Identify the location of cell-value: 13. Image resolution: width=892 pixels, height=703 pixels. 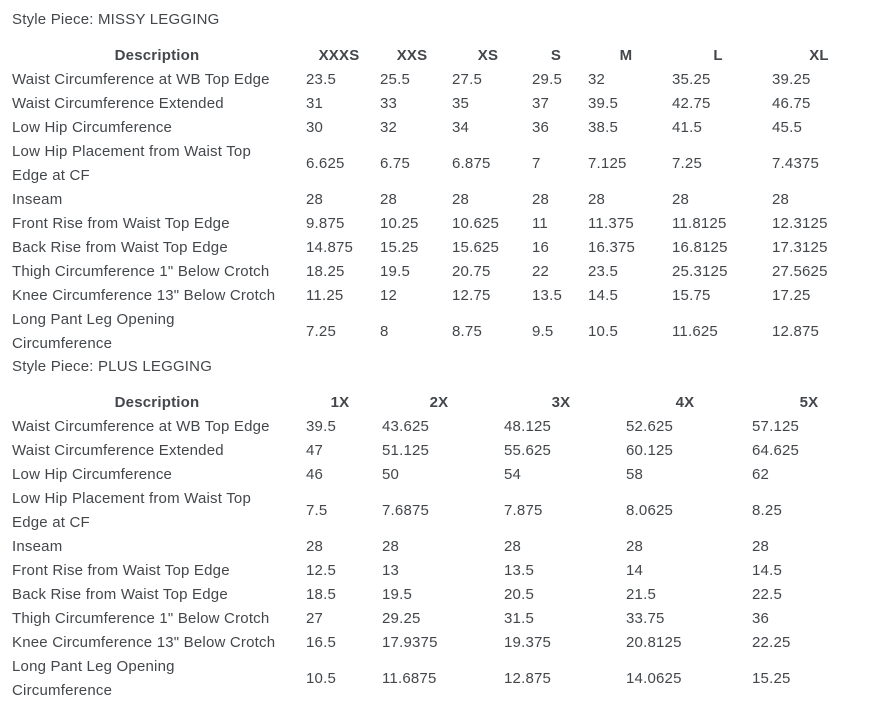
(391, 570).